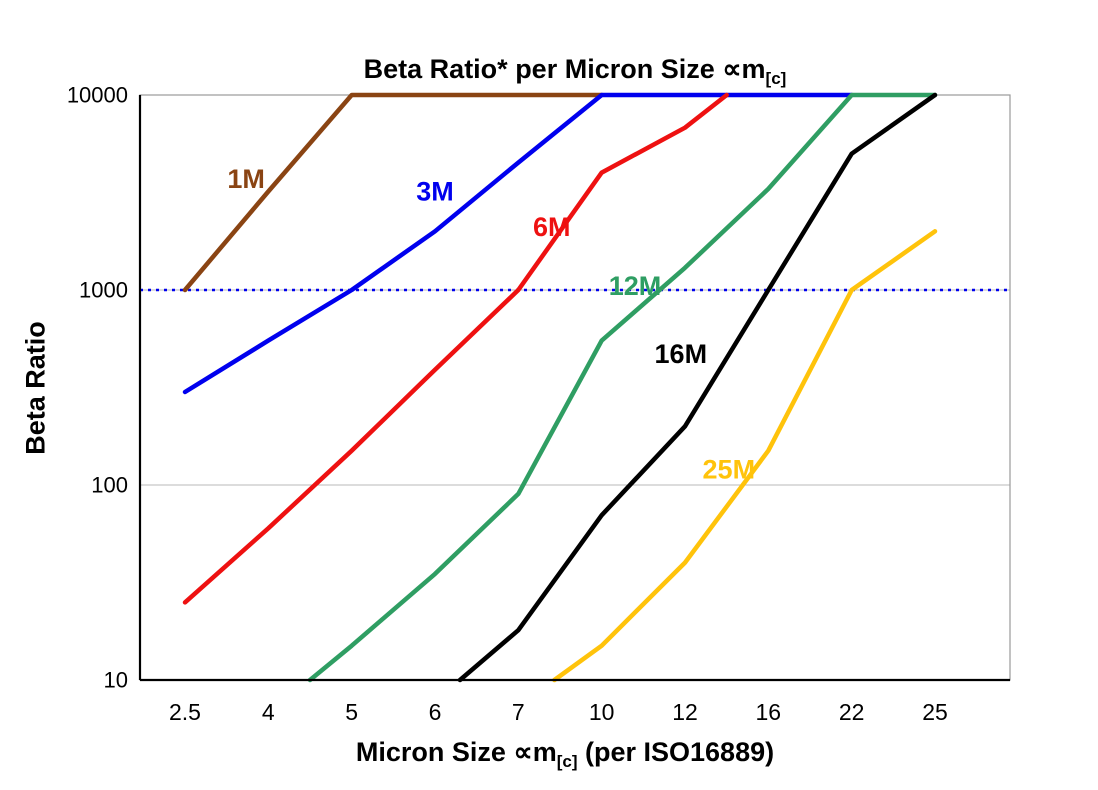  Describe the element at coordinates (456, 752) in the screenshot. I see `x-axis-title-main: Micron Size ∝m` at that location.